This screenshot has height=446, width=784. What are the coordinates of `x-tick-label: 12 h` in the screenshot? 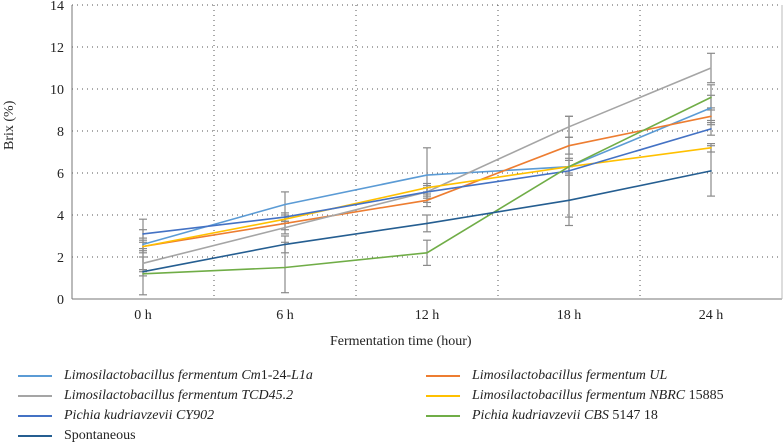 It's located at (427, 315).